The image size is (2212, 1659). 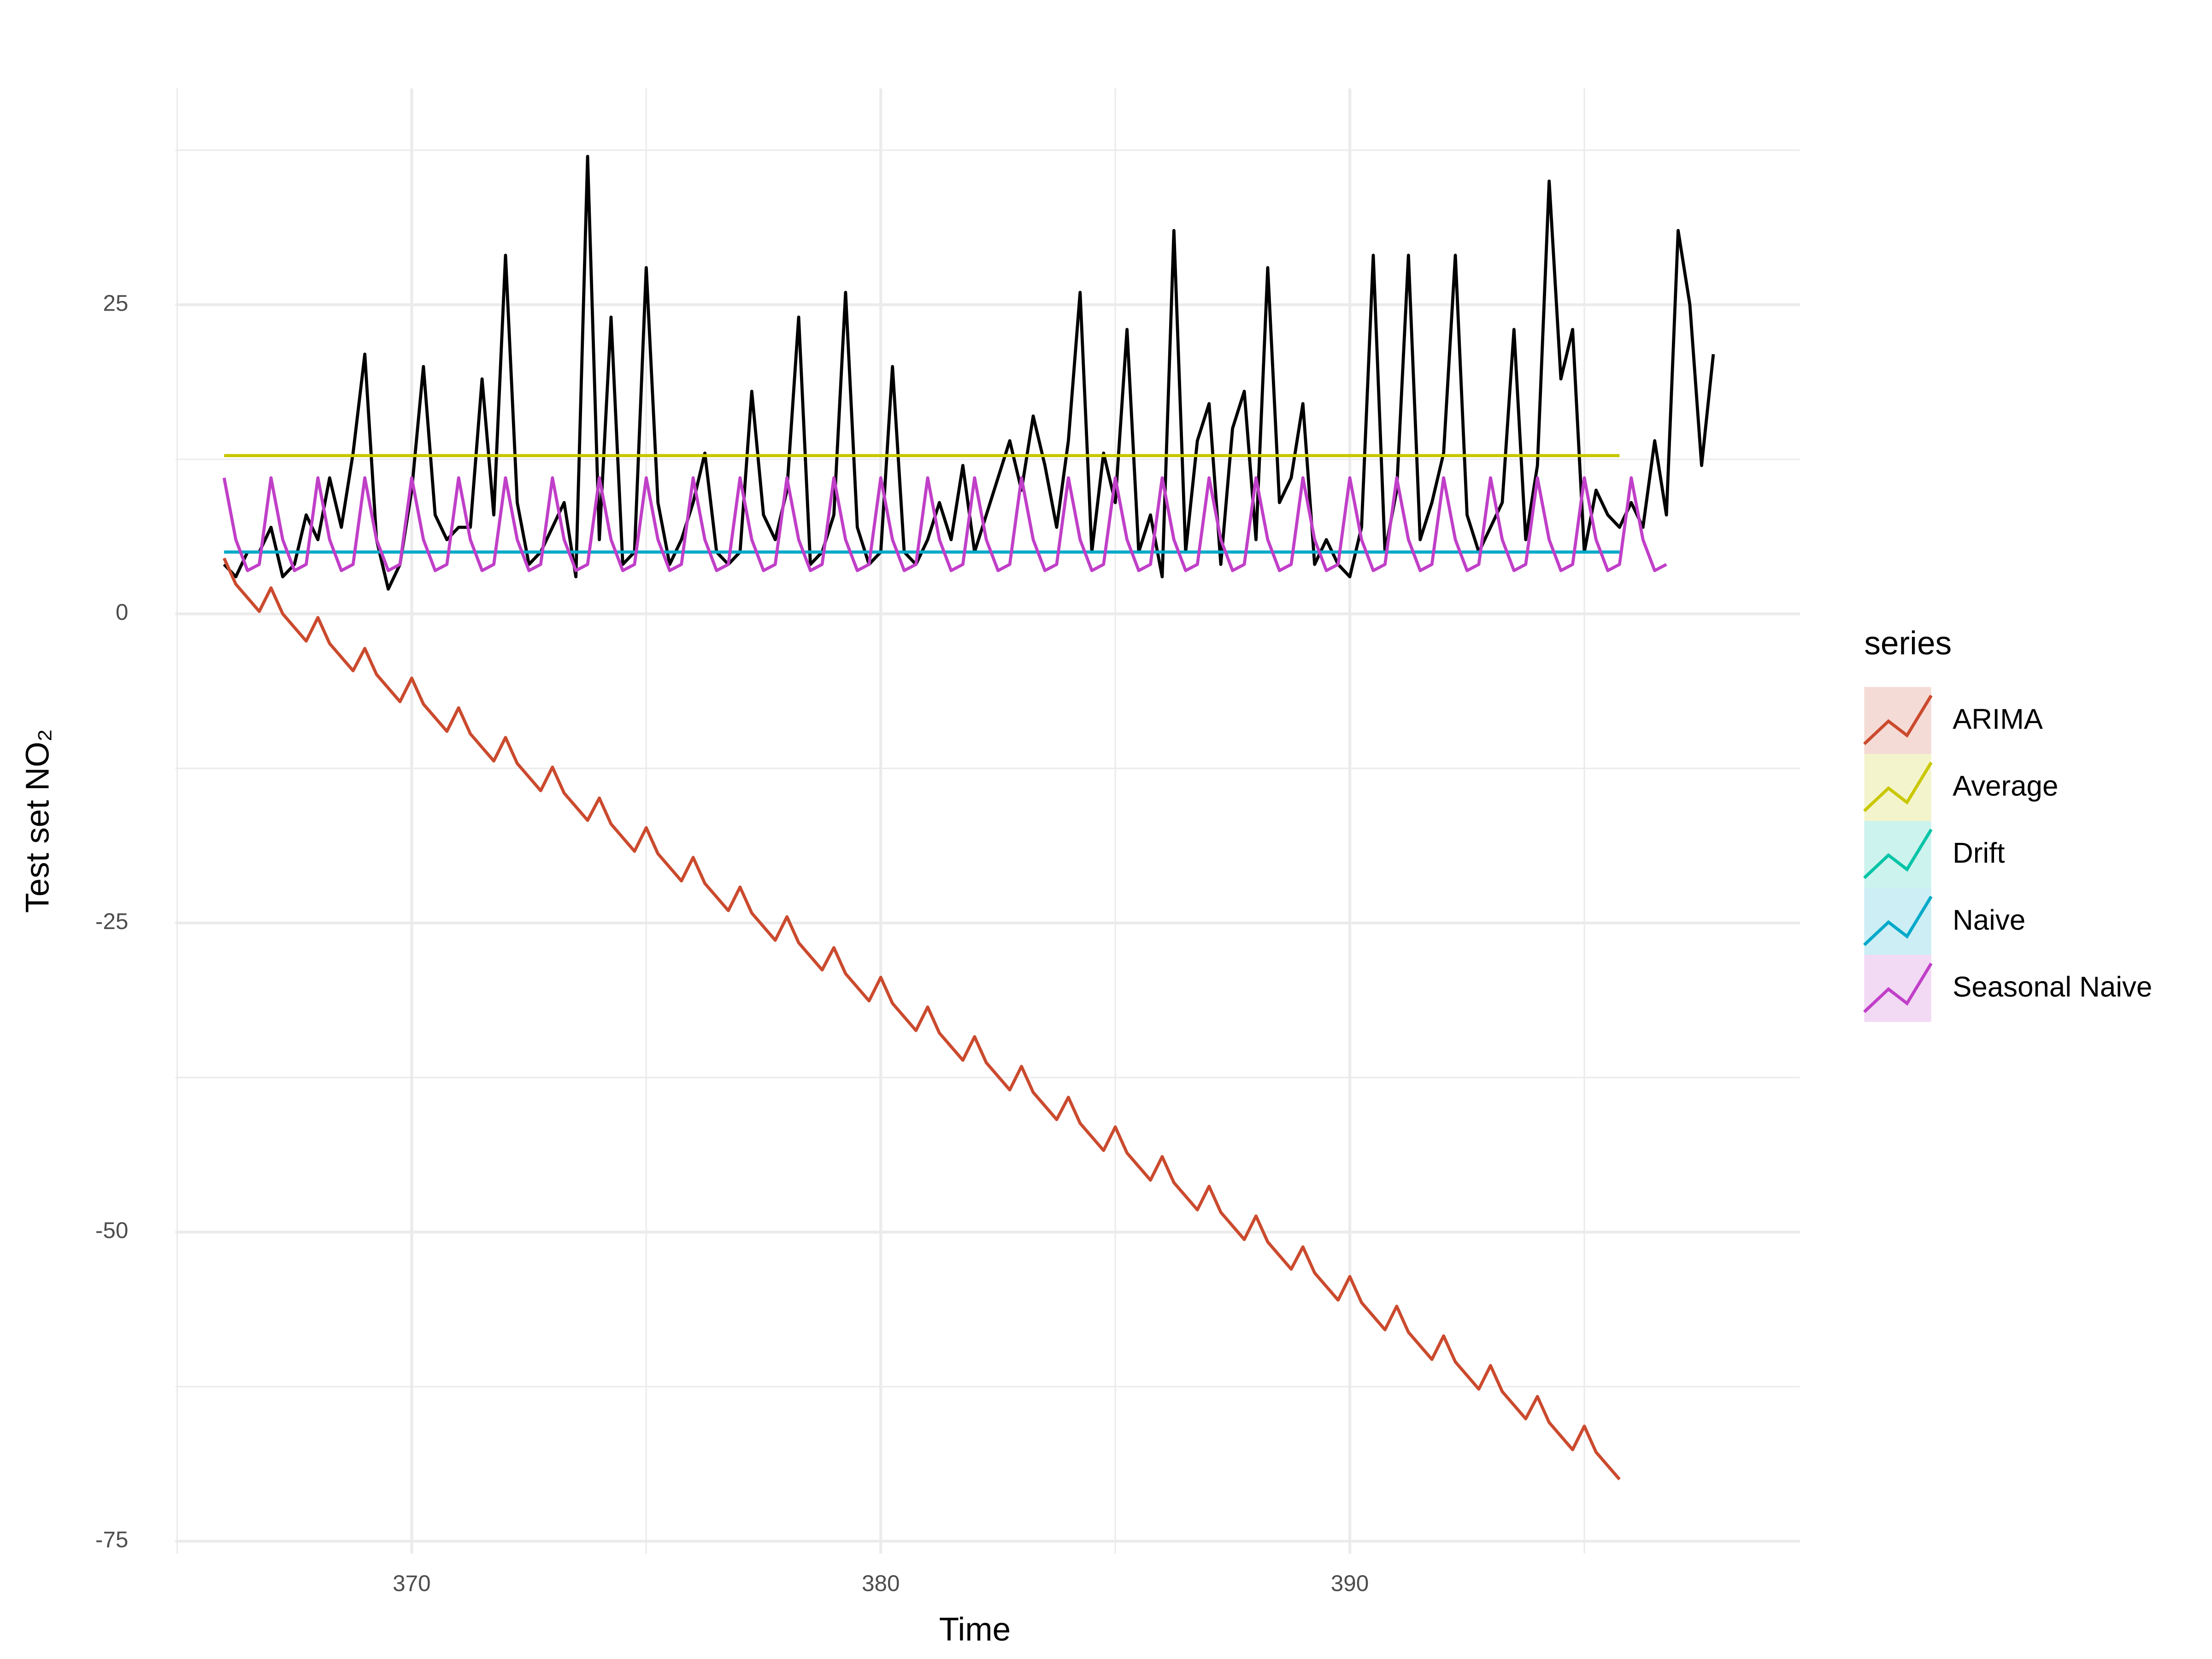 I want to click on x-tick-label: 390, so click(x=1350, y=1583).